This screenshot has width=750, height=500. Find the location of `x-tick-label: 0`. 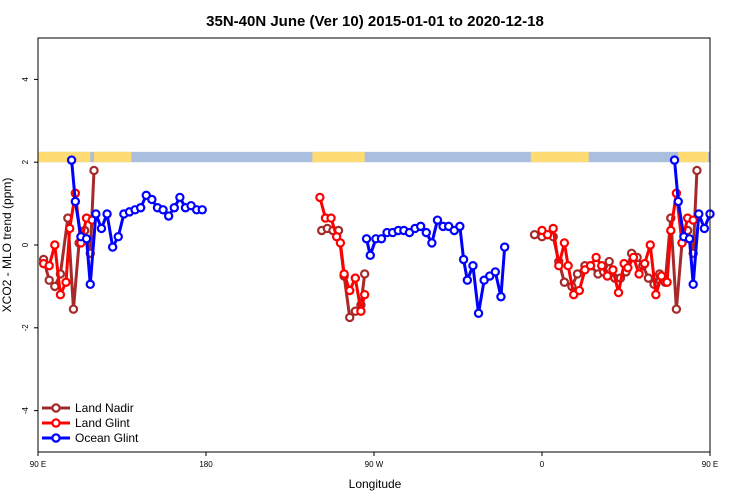

x-tick-label: 0 is located at coordinates (542, 464).